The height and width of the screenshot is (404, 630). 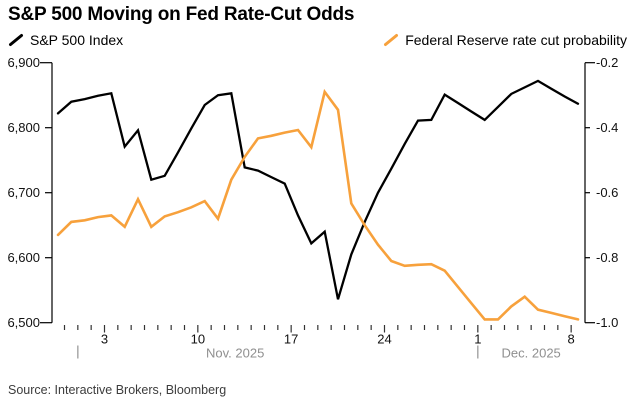 I want to click on chart-title: S&P 500 Moving on Fed Rate-Cut Odds, so click(x=181, y=14).